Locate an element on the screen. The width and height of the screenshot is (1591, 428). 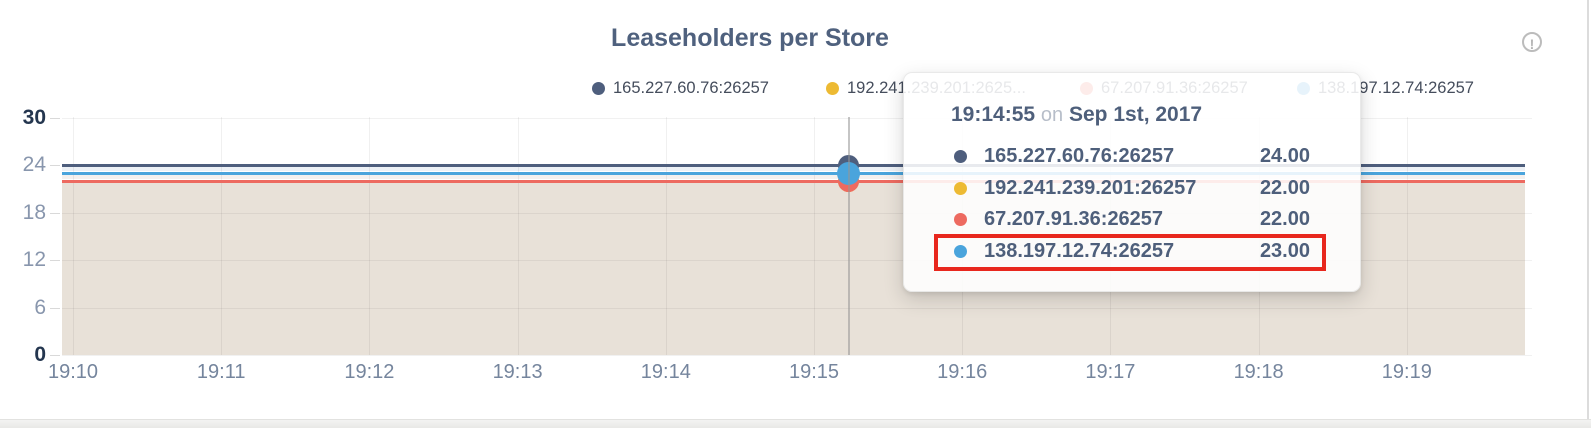
x-tick-label: 19:16 is located at coordinates (962, 372).